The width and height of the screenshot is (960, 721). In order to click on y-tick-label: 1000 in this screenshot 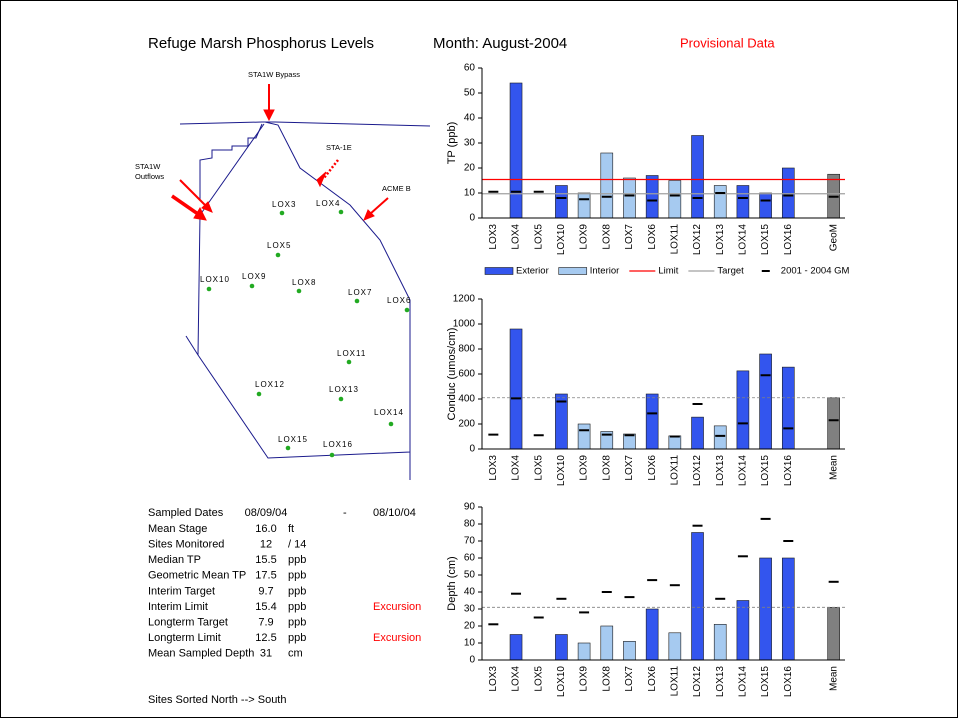, I will do `click(464, 324)`.